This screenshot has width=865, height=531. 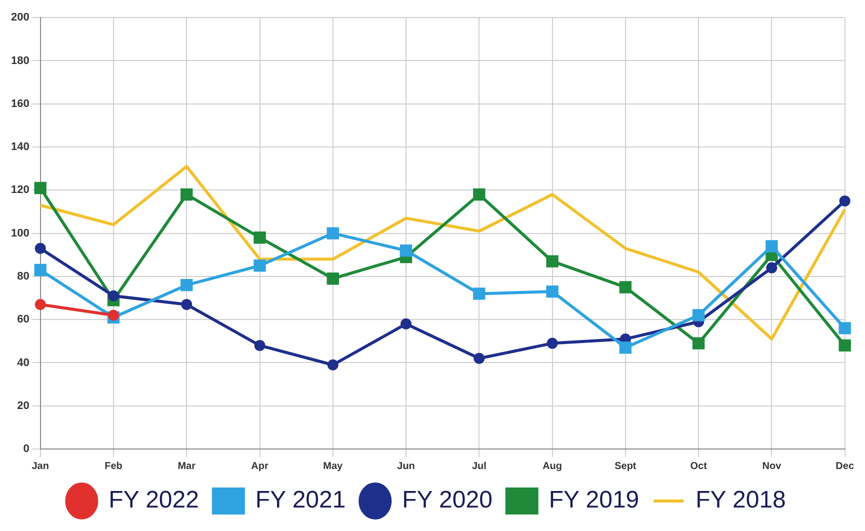 What do you see at coordinates (23, 276) in the screenshot?
I see `y-tick-label: 80` at bounding box center [23, 276].